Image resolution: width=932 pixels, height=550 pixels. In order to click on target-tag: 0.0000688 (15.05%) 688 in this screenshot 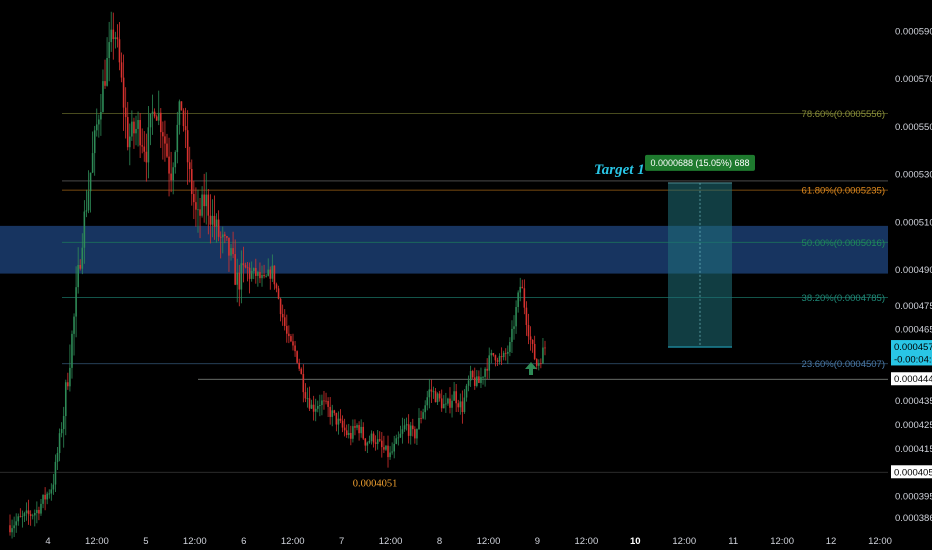, I will do `click(700, 162)`.